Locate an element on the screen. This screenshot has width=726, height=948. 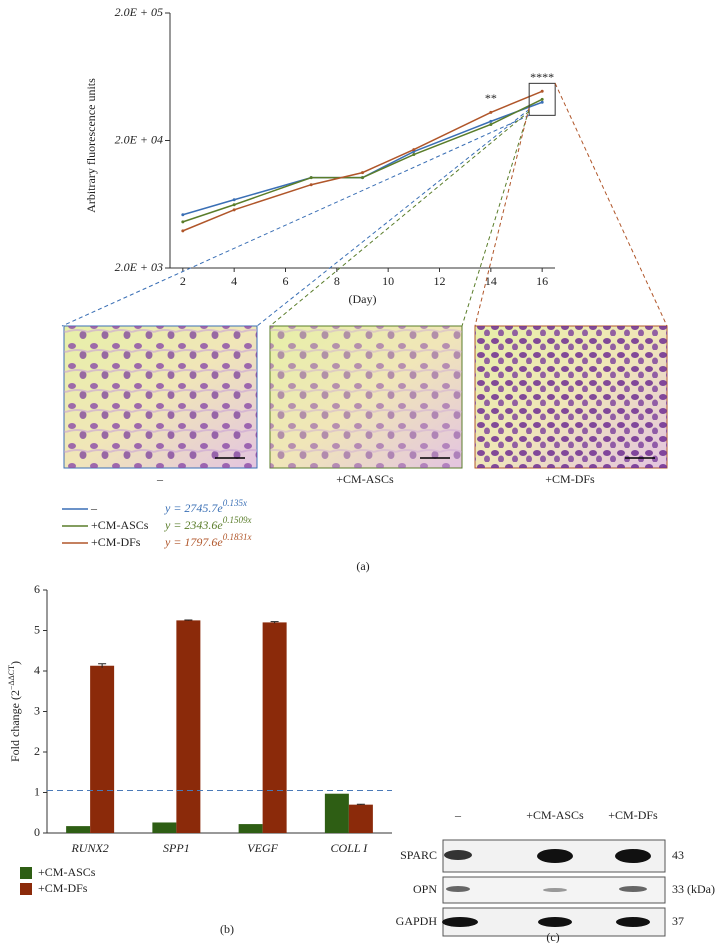
row-label: GAPDH is located at coordinates (417, 921).